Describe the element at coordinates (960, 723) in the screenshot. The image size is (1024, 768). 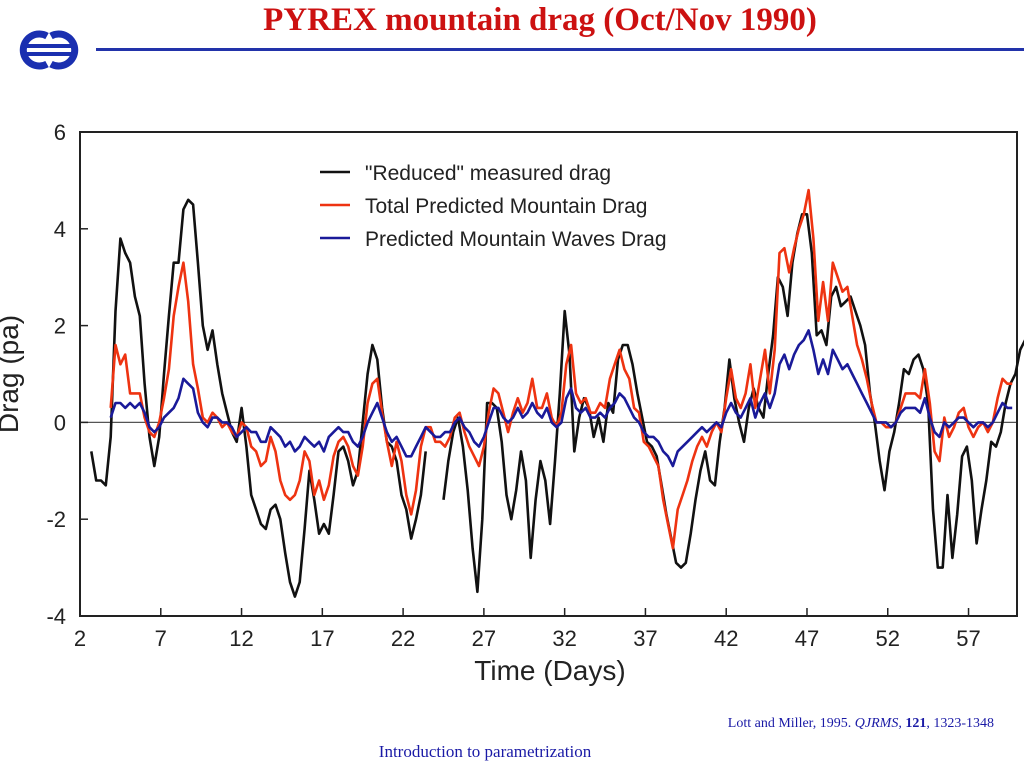
I see `citation-pages: , 1323-1348` at that location.